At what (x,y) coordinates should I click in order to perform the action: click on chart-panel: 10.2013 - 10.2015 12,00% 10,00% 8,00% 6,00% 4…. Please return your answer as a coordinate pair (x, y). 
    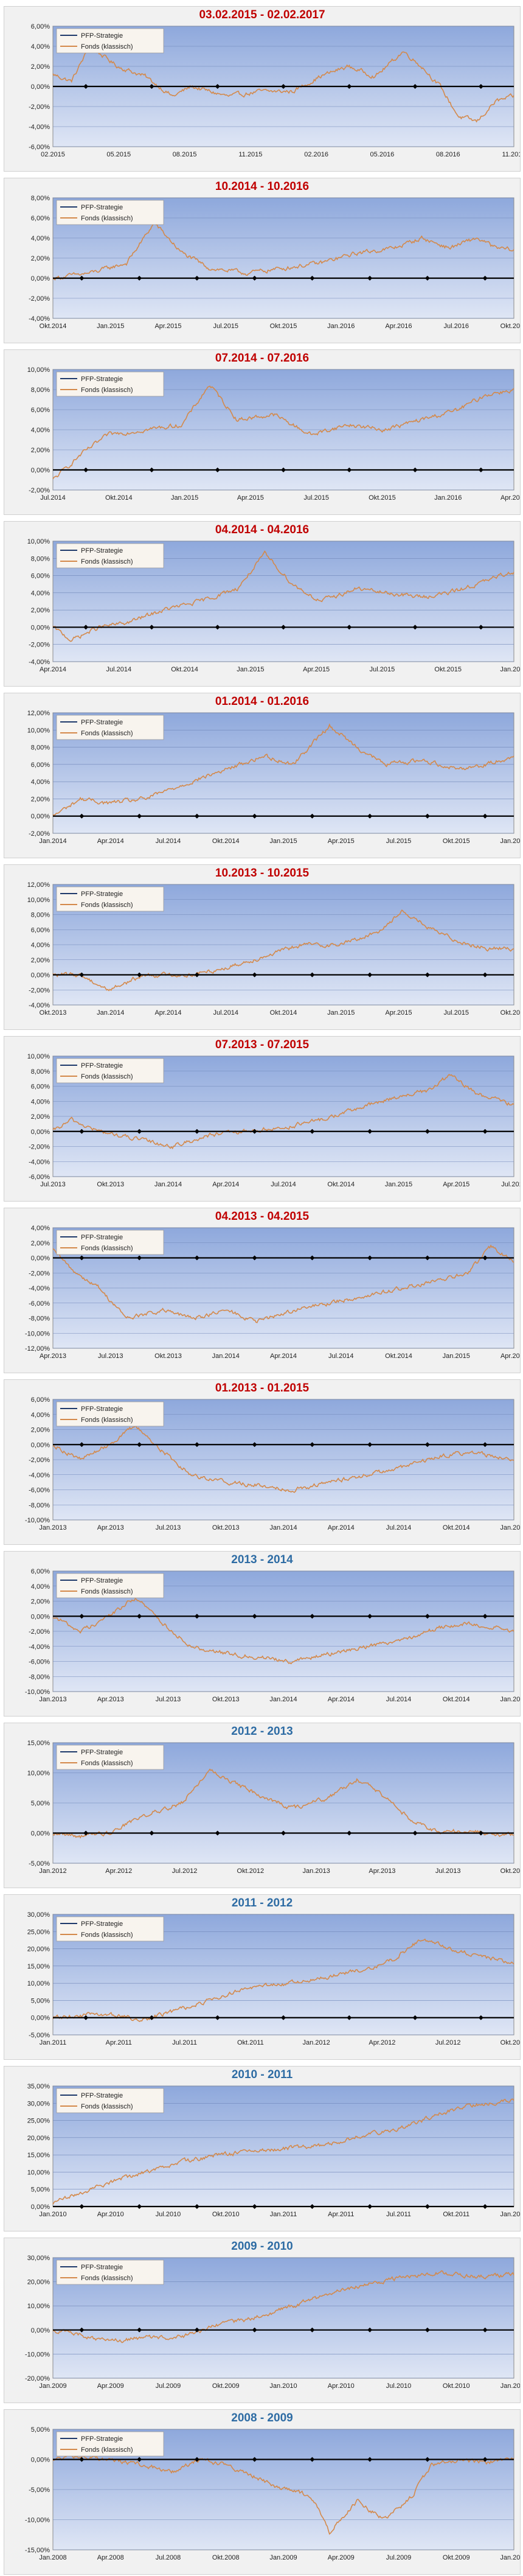
    Looking at the image, I should click on (262, 947).